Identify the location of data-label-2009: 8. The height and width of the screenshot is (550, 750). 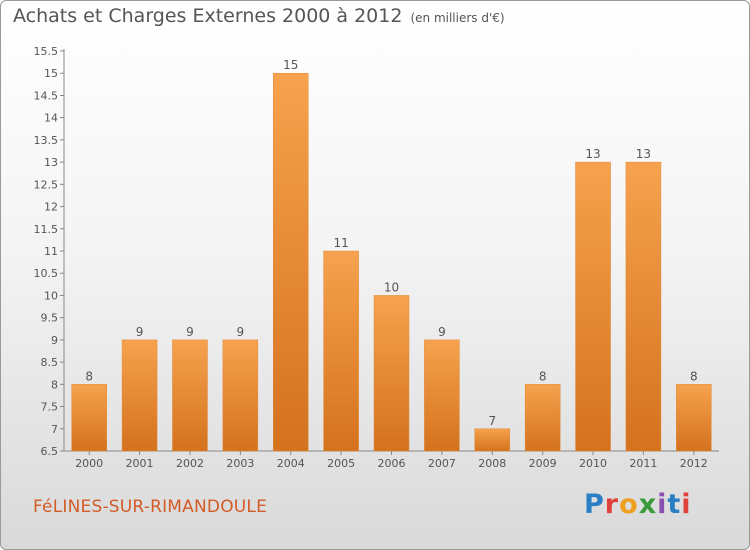
(543, 376).